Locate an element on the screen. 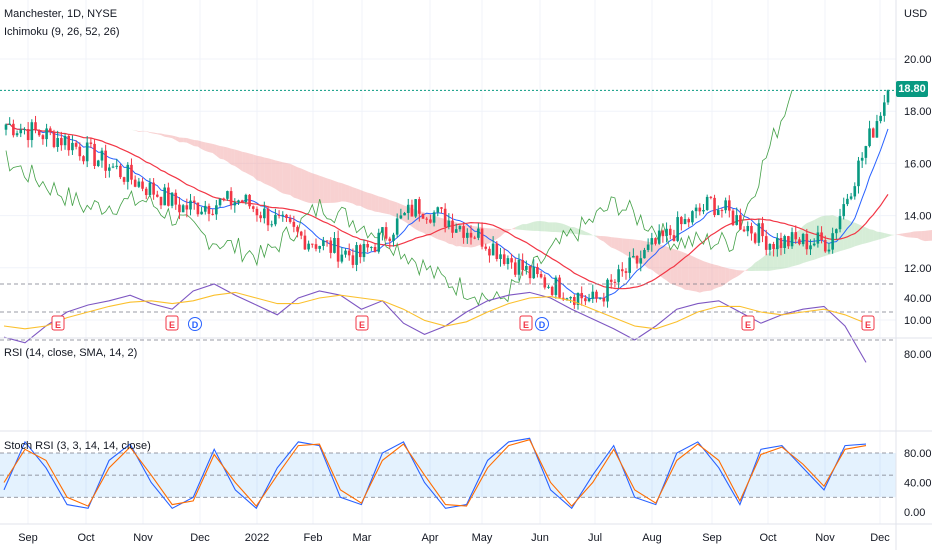  currency-label: USD is located at coordinates (916, 14).